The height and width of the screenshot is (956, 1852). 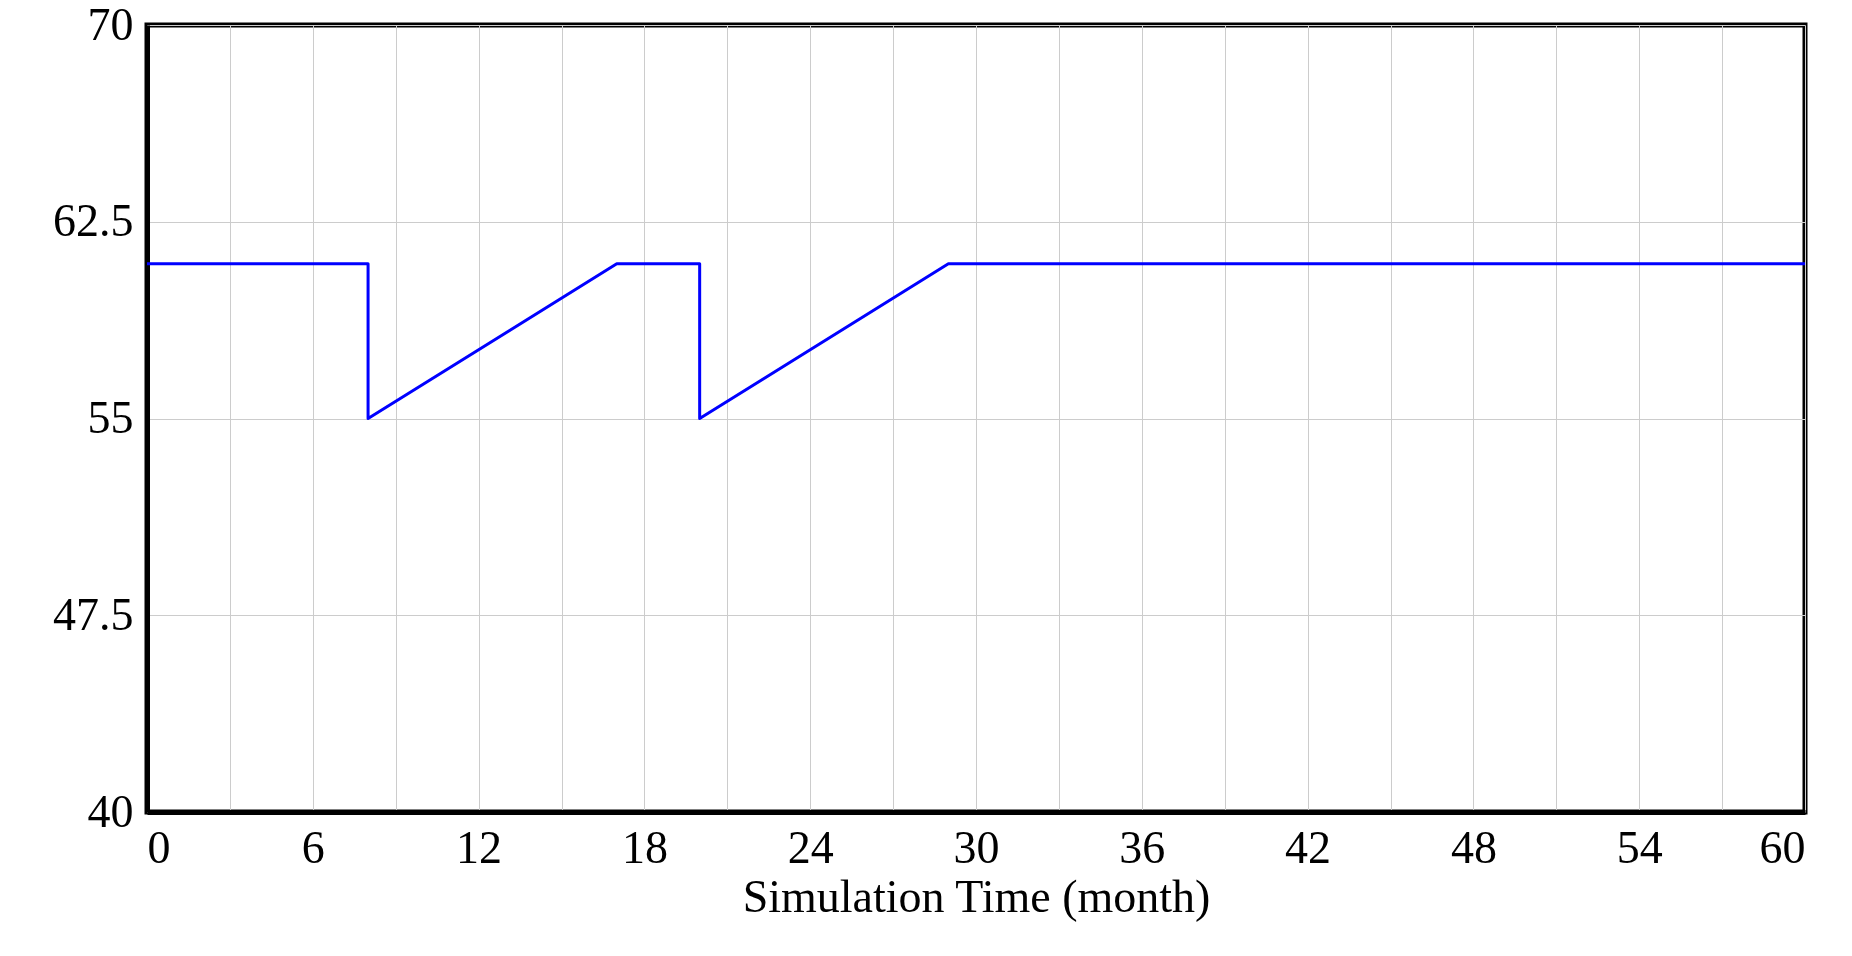 I want to click on y-tick-label: 62.5, so click(x=93, y=221).